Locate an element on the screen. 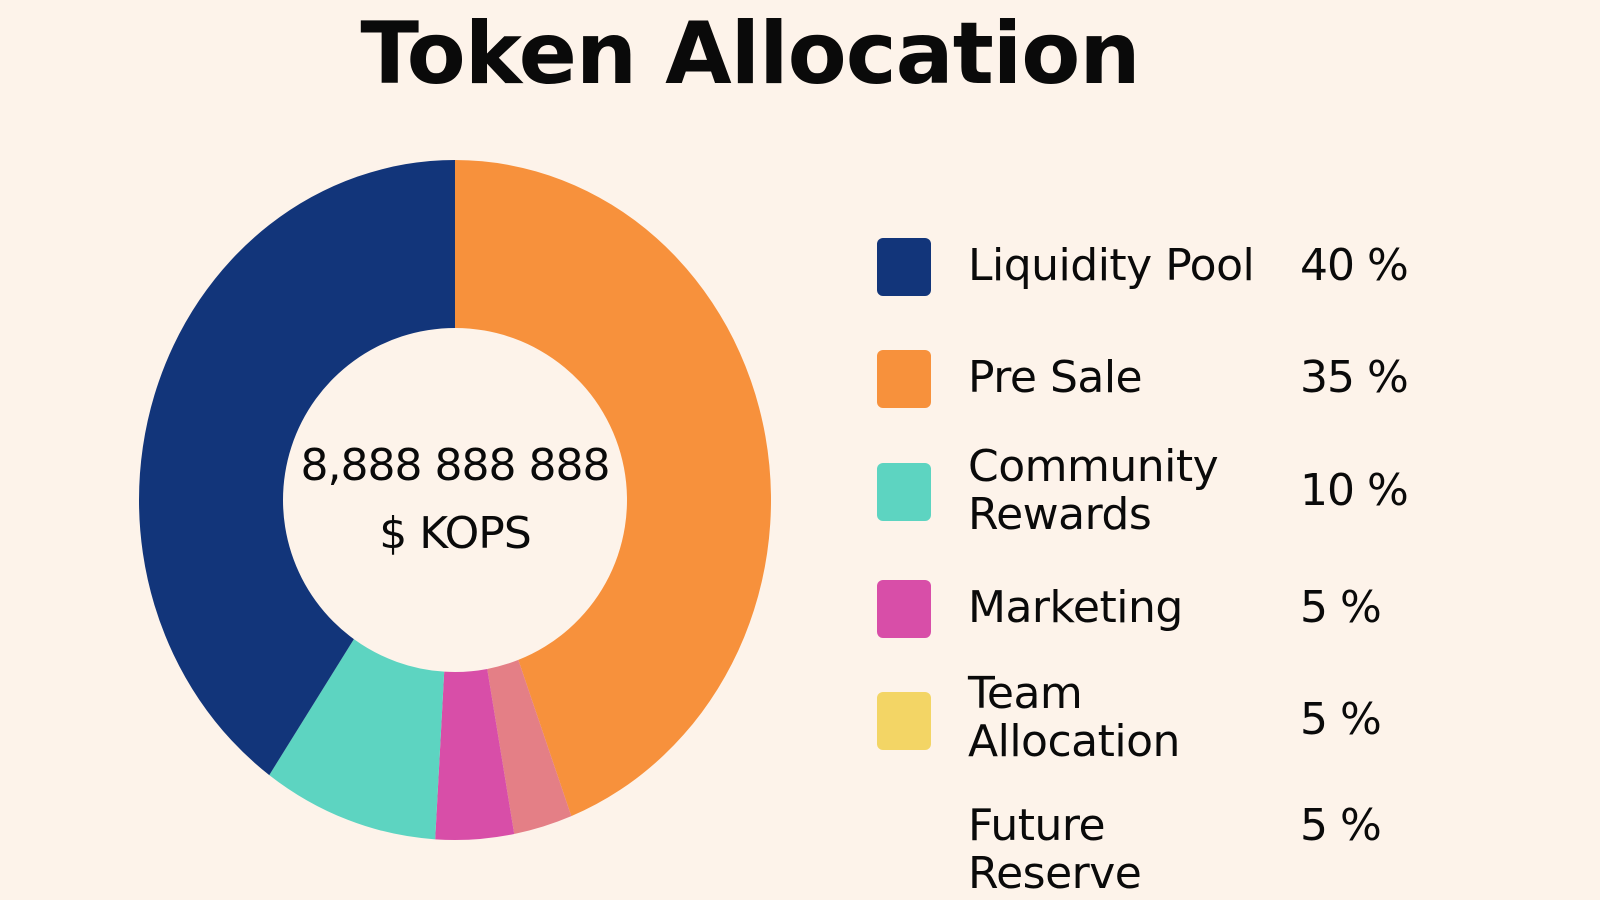 This screenshot has width=1600, height=900. legend-value-team-allocation: 5 % is located at coordinates (1341, 719).